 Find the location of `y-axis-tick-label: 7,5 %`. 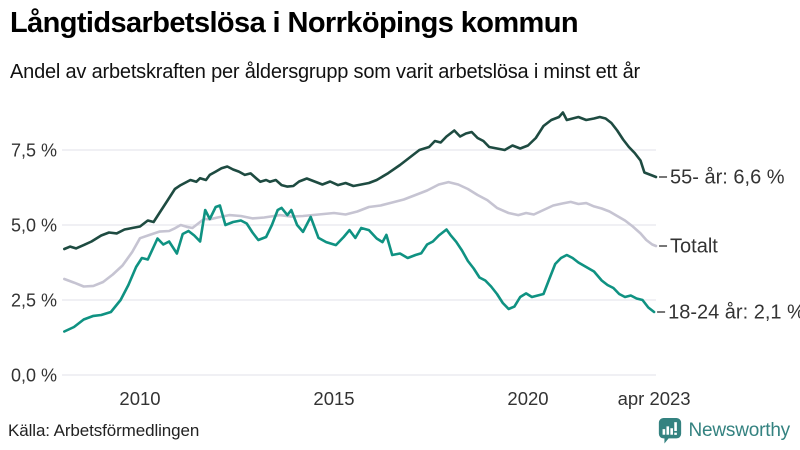

y-axis-tick-label: 7,5 % is located at coordinates (34, 151).